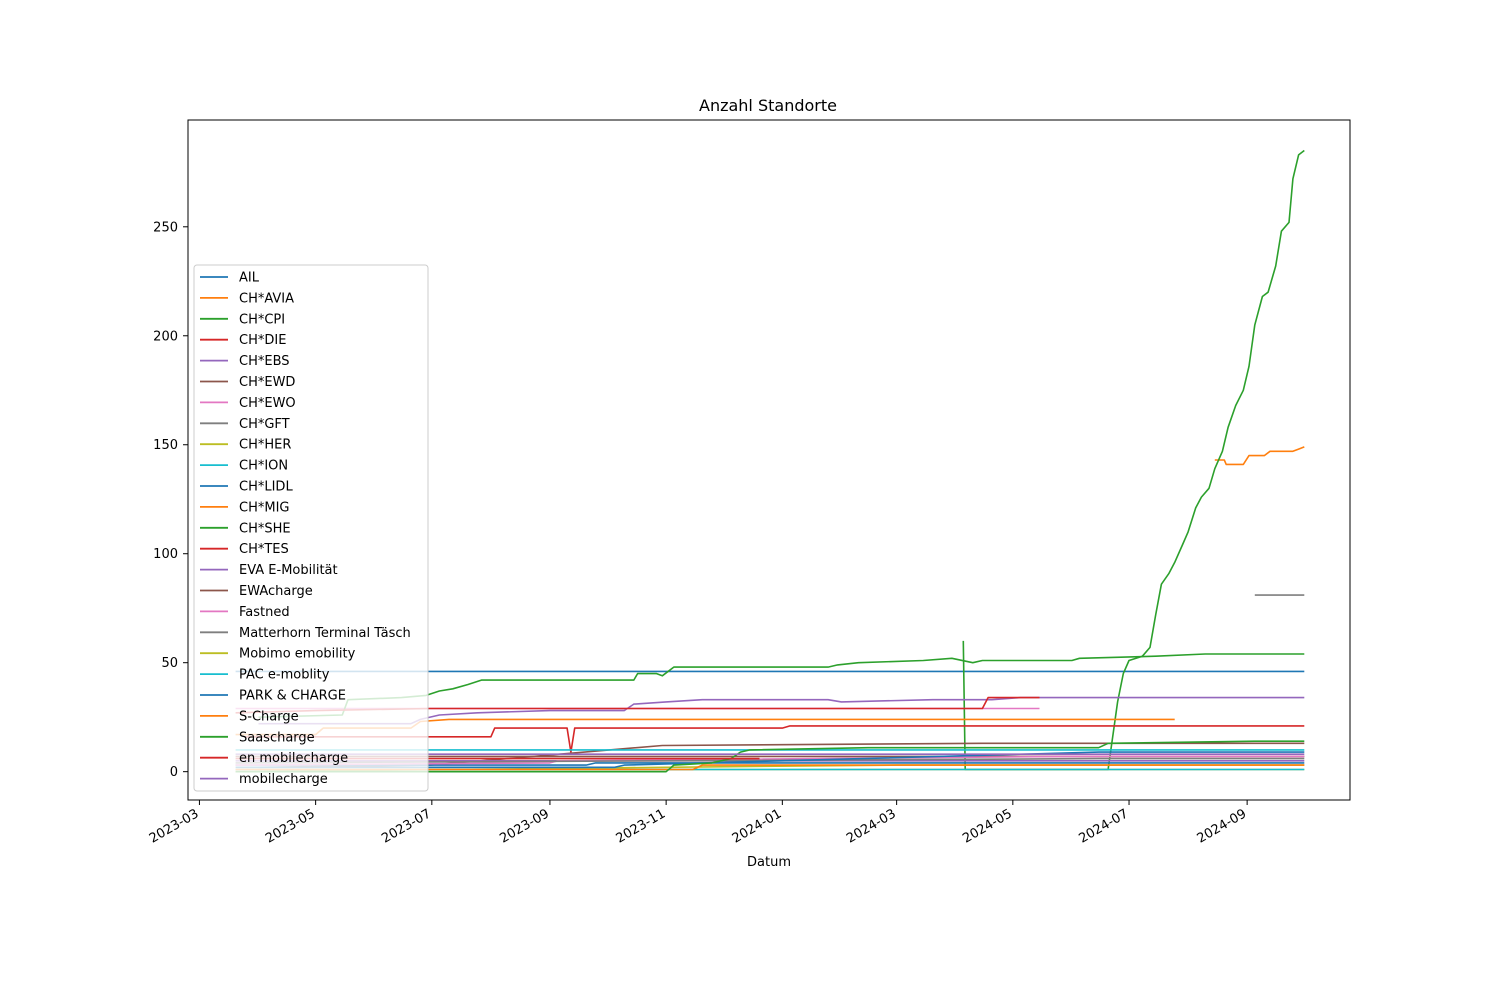 The height and width of the screenshot is (1000, 1500). What do you see at coordinates (325, 633) in the screenshot?
I see `legend-label-17: Matterhorn Terminal Täsch` at bounding box center [325, 633].